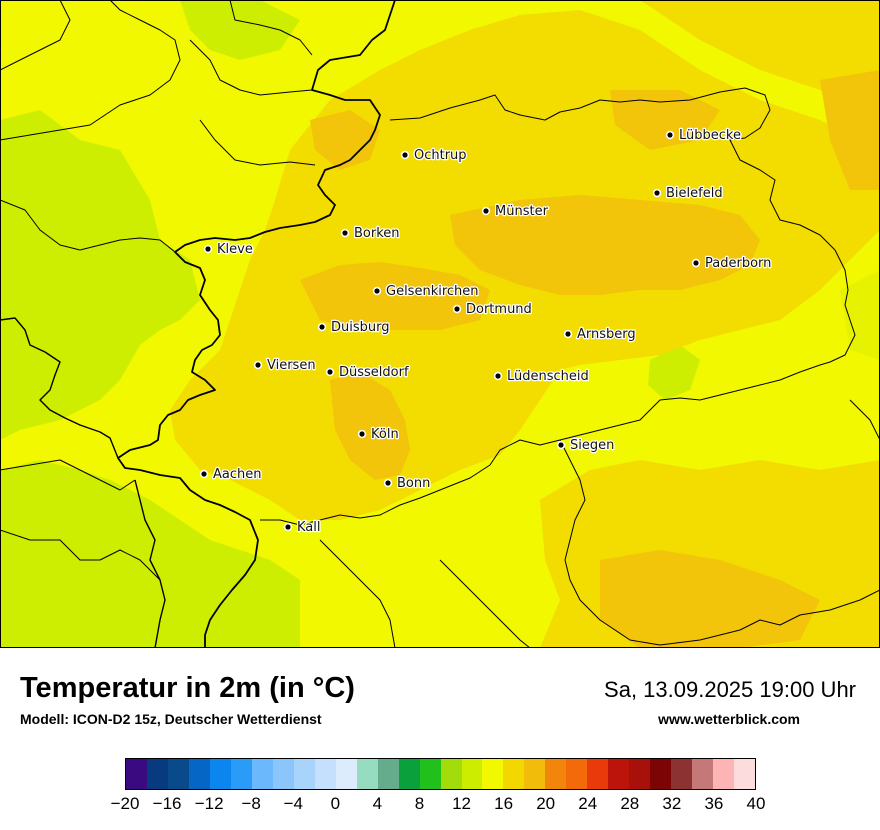 The image size is (880, 830). Describe the element at coordinates (499, 309) in the screenshot. I see `city-label: Dortmund` at that location.